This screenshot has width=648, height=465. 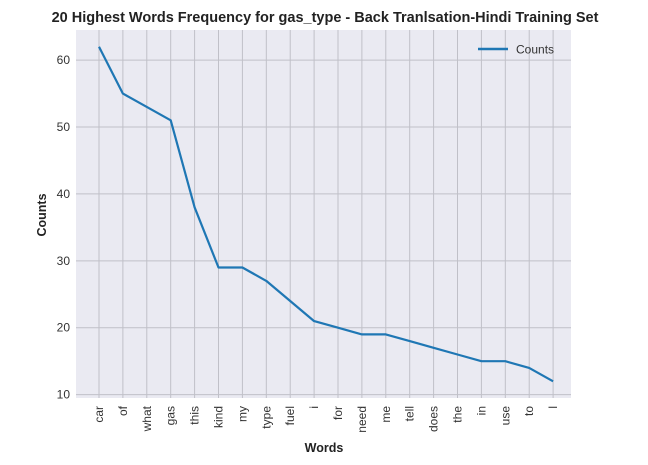 I want to click on y-tick-label: 40, so click(x=64, y=194).